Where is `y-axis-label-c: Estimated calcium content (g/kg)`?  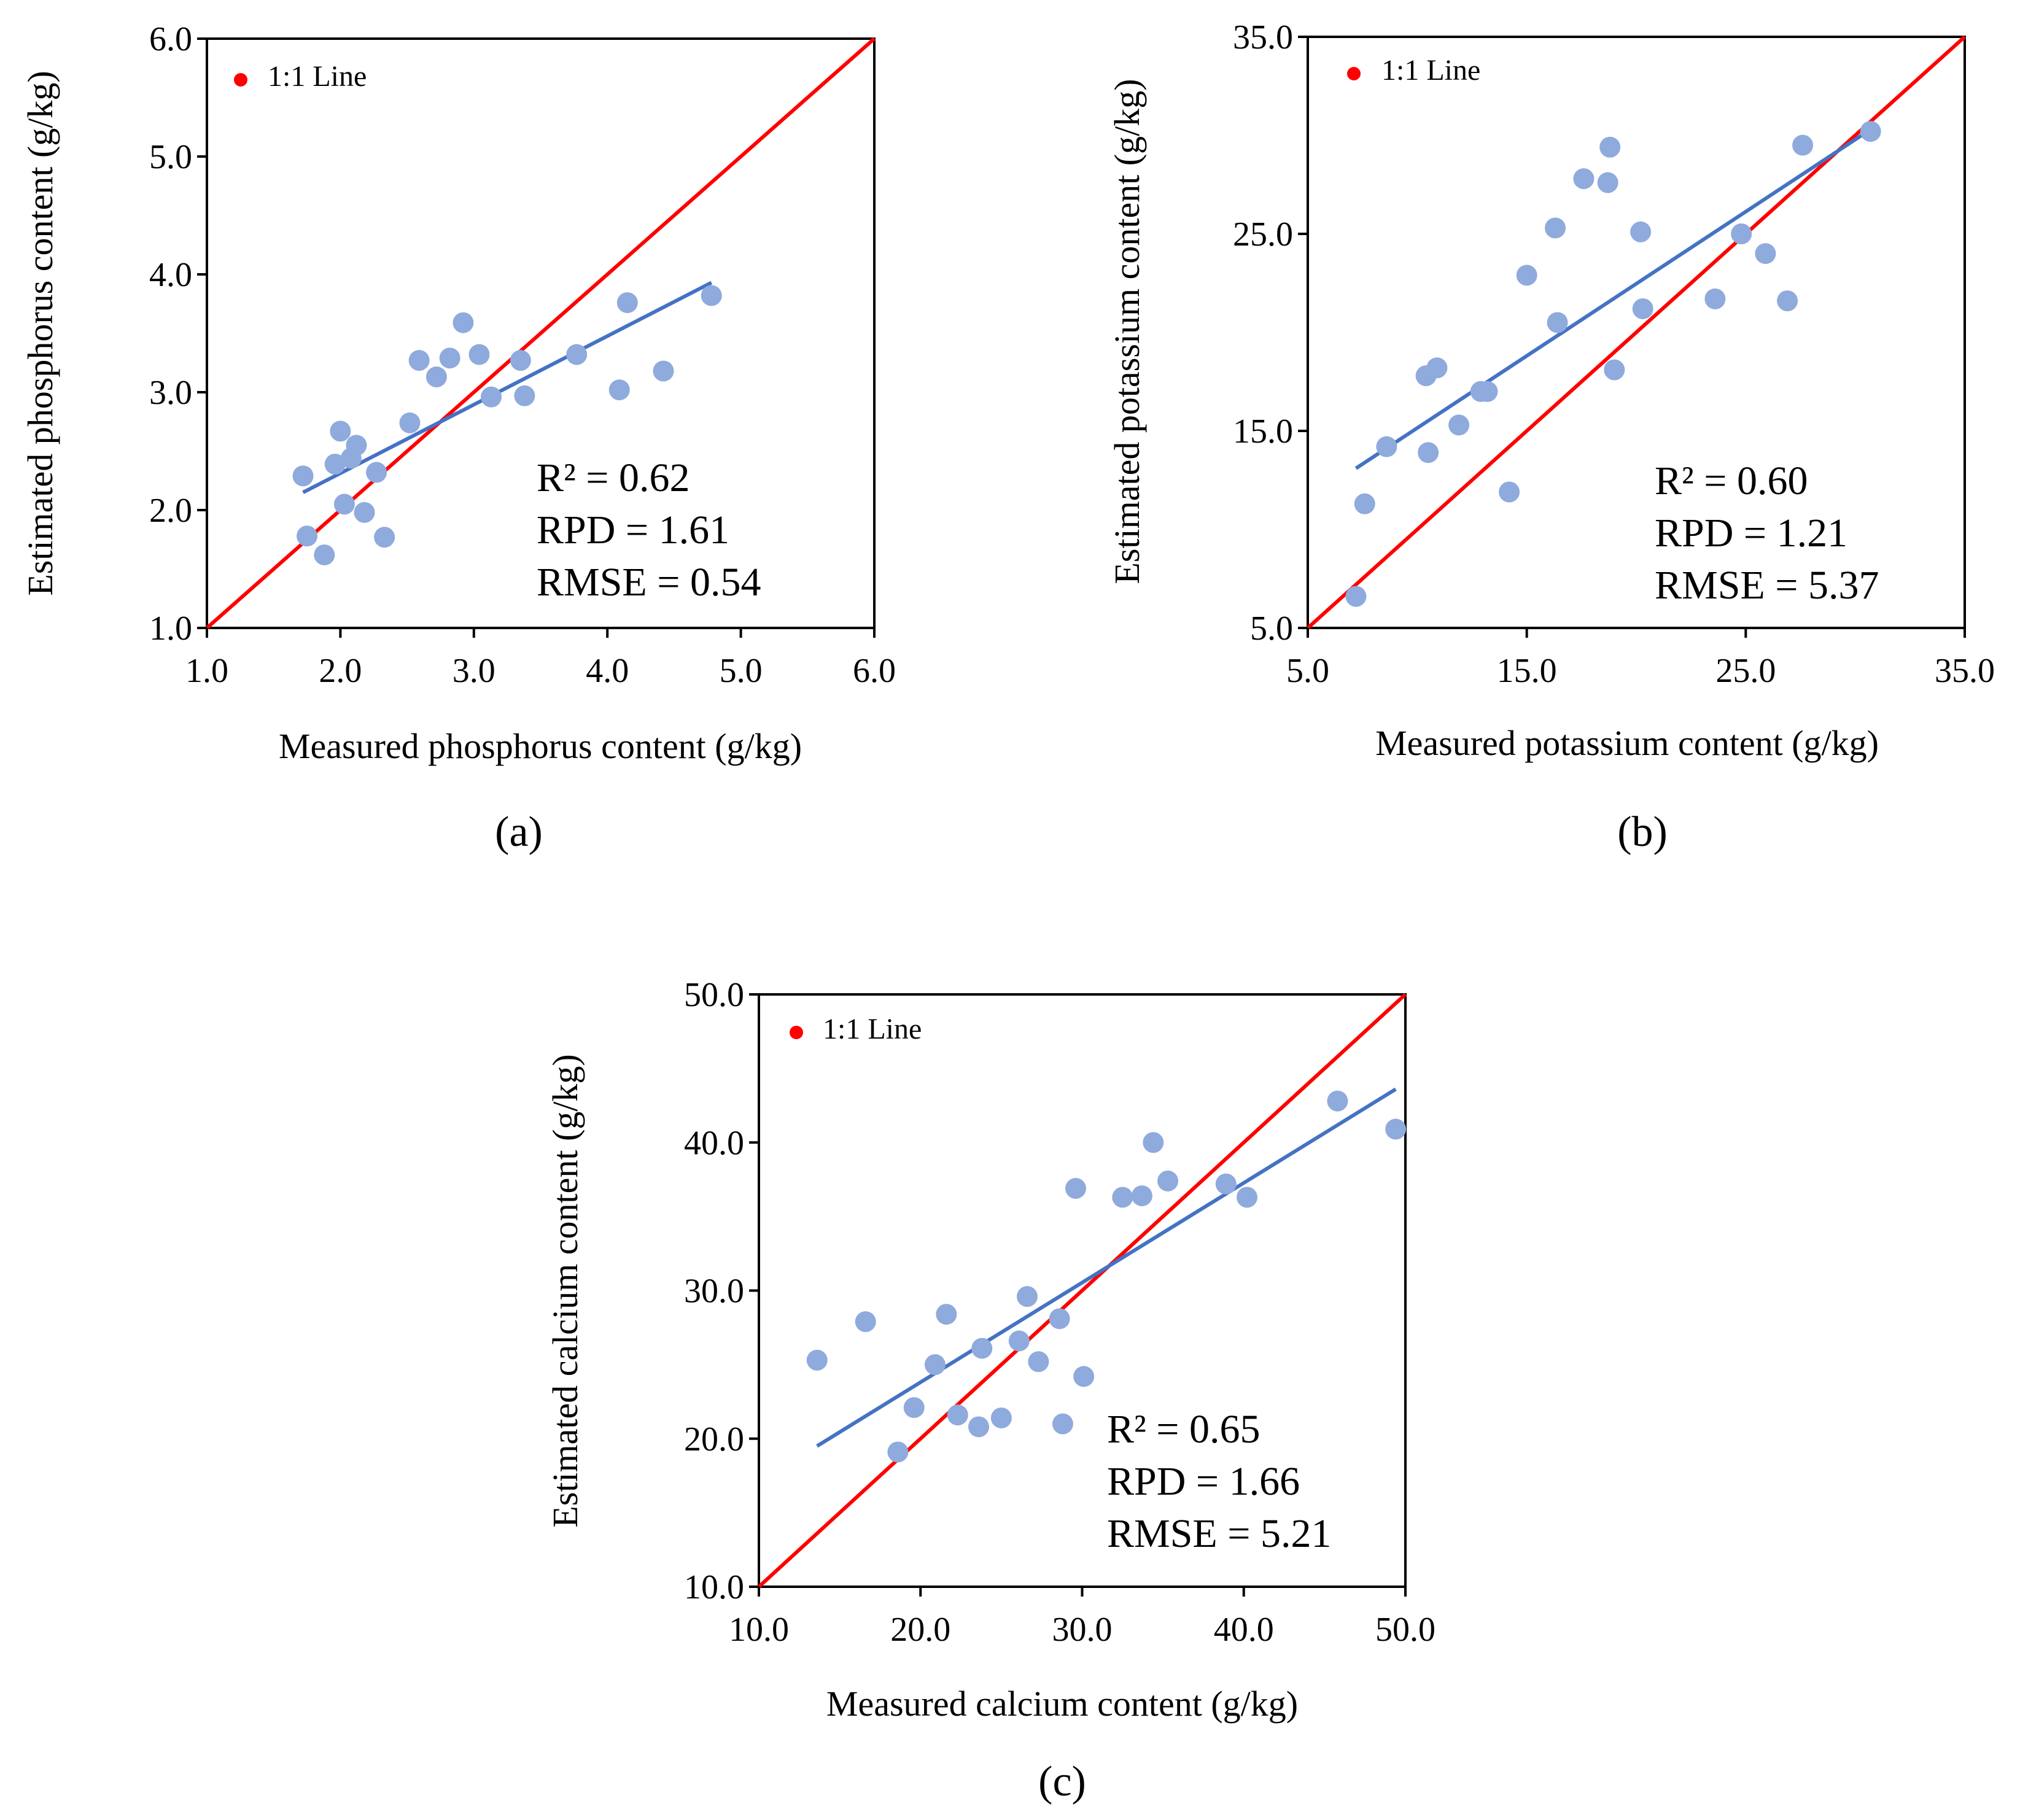 y-axis-label-c: Estimated calcium content (g/kg) is located at coordinates (565, 1290).